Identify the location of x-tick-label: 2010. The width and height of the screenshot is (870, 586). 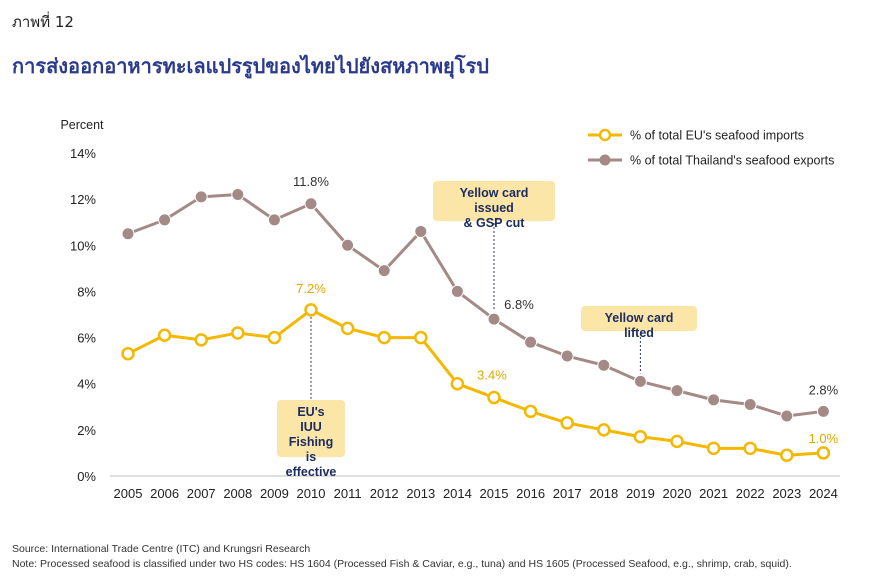
(311, 493).